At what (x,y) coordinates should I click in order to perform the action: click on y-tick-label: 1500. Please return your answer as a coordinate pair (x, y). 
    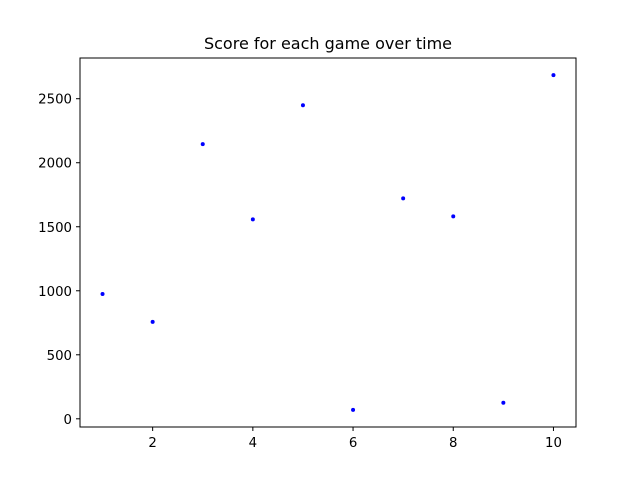
    Looking at the image, I should click on (55, 228).